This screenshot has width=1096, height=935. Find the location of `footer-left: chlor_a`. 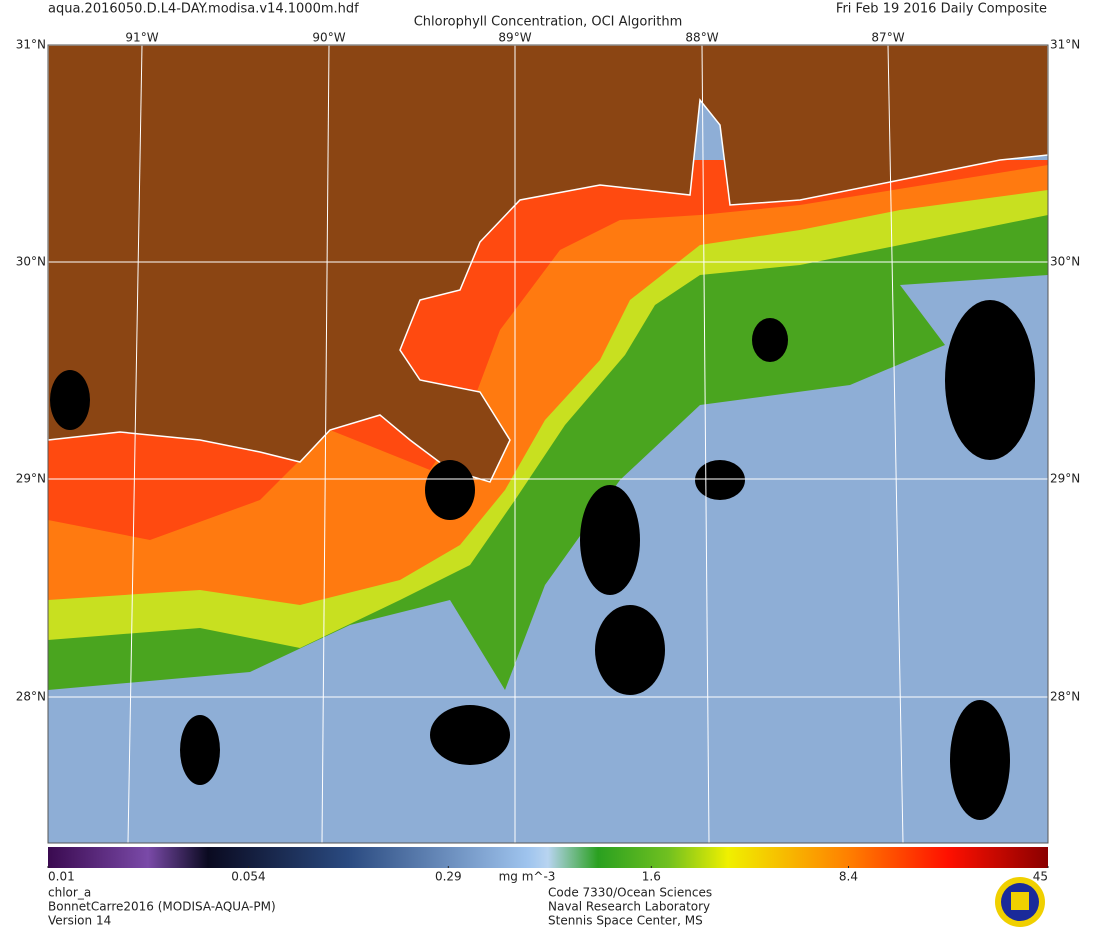

footer-left: chlor_a is located at coordinates (69, 893).